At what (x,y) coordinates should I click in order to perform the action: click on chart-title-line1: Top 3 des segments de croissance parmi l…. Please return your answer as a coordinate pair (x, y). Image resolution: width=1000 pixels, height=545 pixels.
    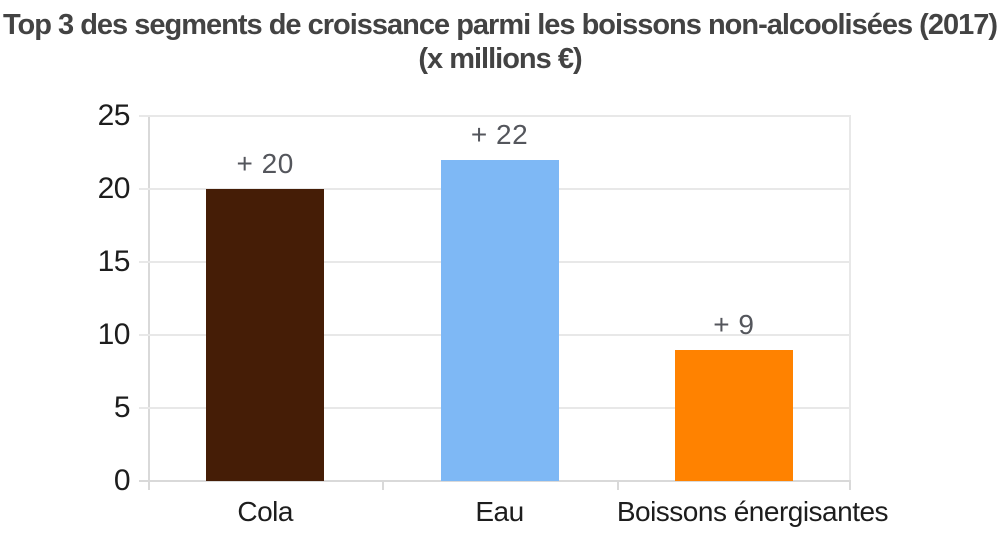
    Looking at the image, I should click on (500, 25).